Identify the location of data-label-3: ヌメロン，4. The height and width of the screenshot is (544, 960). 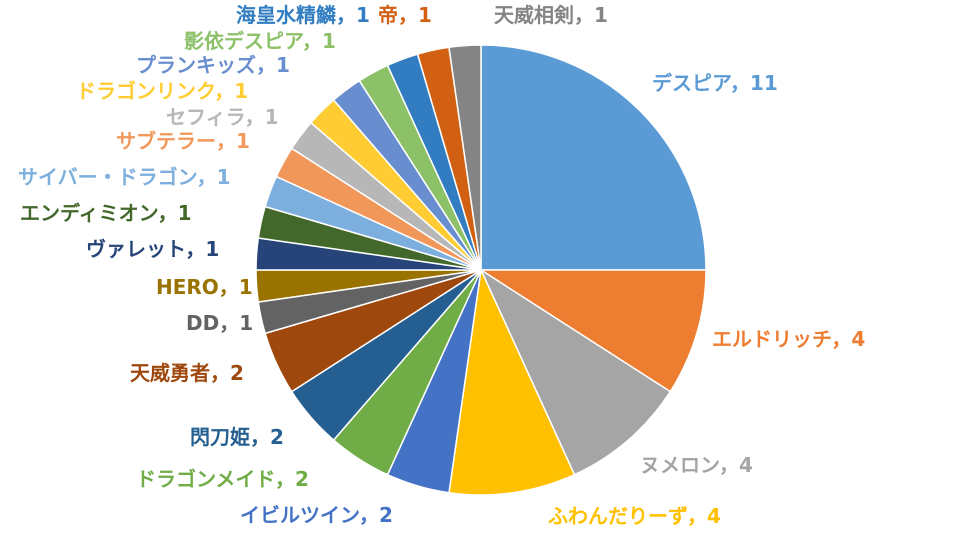
(696, 465).